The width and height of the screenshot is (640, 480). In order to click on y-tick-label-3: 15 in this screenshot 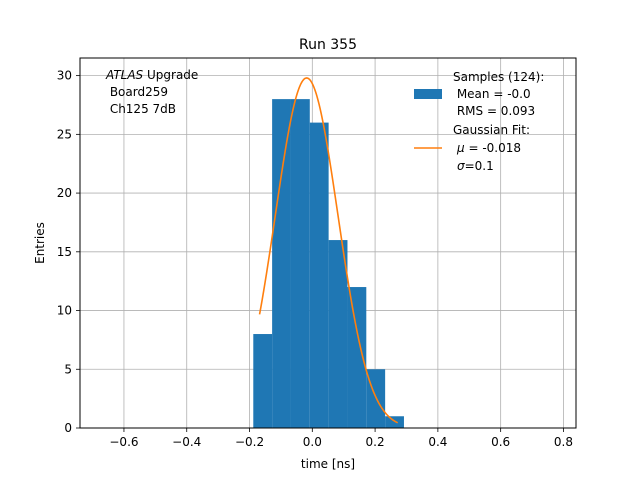, I will do `click(64, 252)`.